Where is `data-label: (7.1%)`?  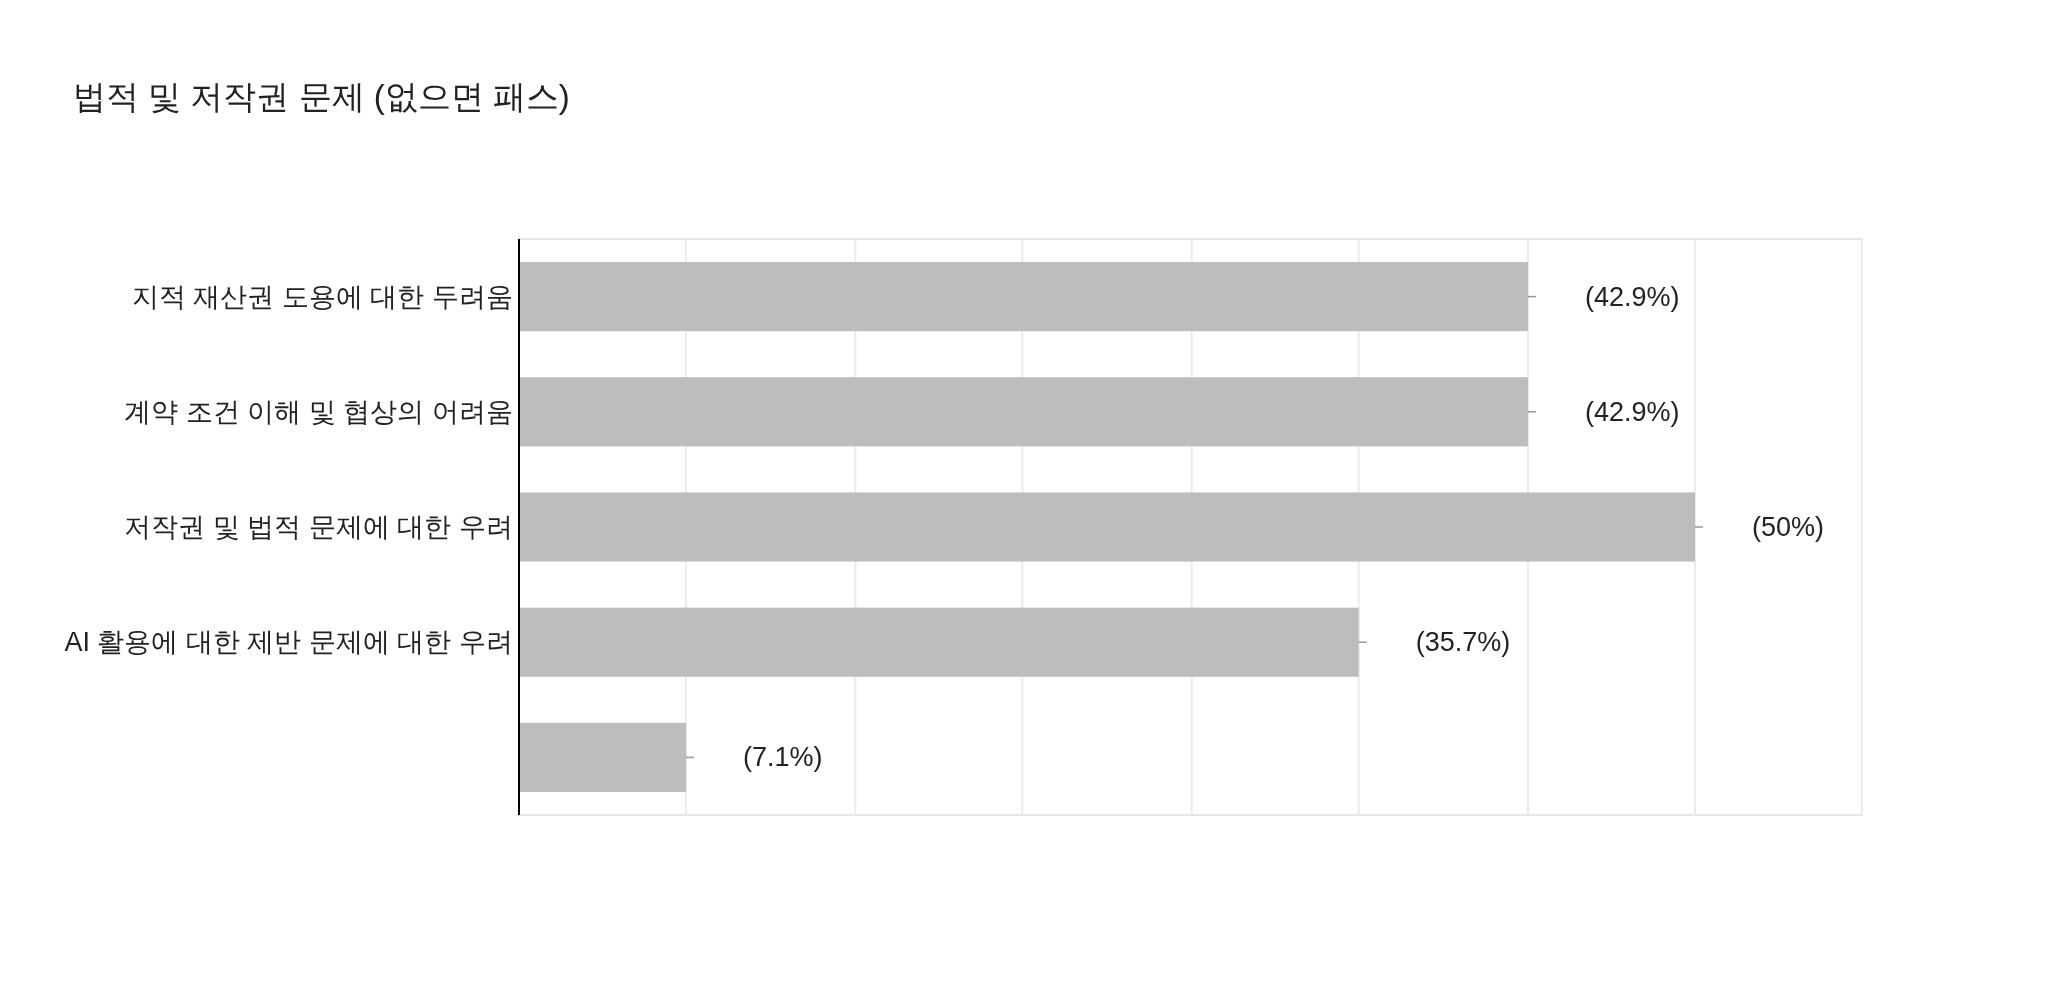
data-label: (7.1%) is located at coordinates (782, 757).